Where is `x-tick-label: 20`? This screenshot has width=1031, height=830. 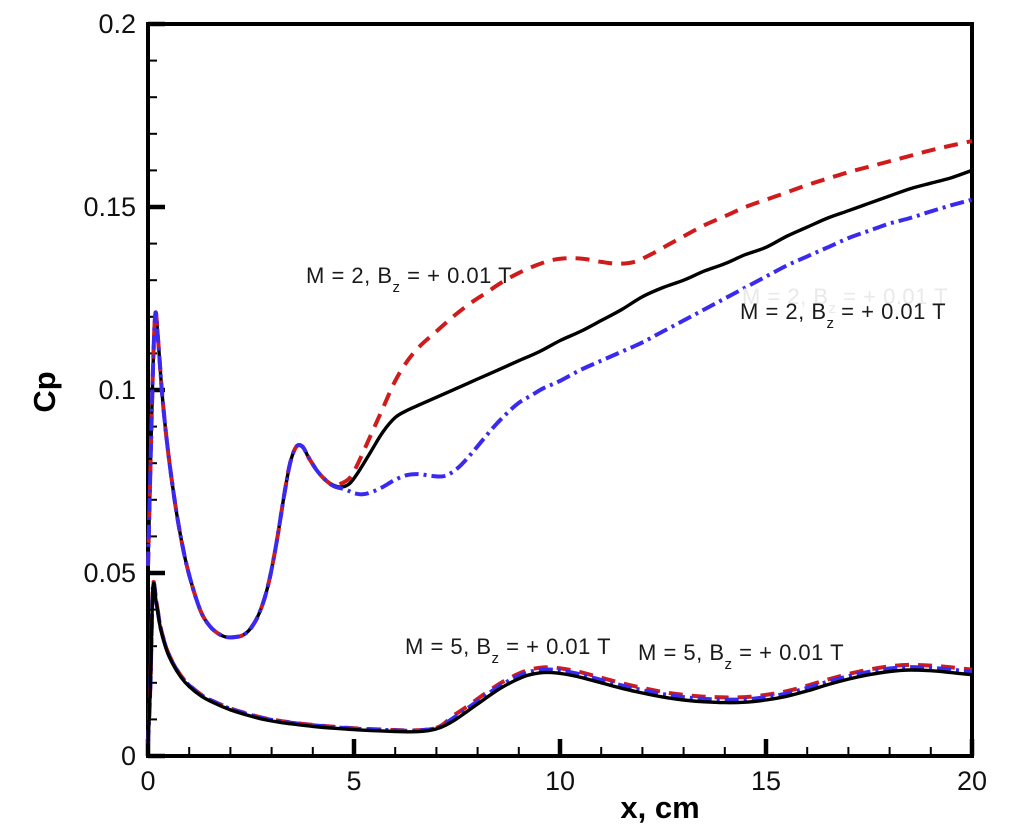 x-tick-label: 20 is located at coordinates (972, 781).